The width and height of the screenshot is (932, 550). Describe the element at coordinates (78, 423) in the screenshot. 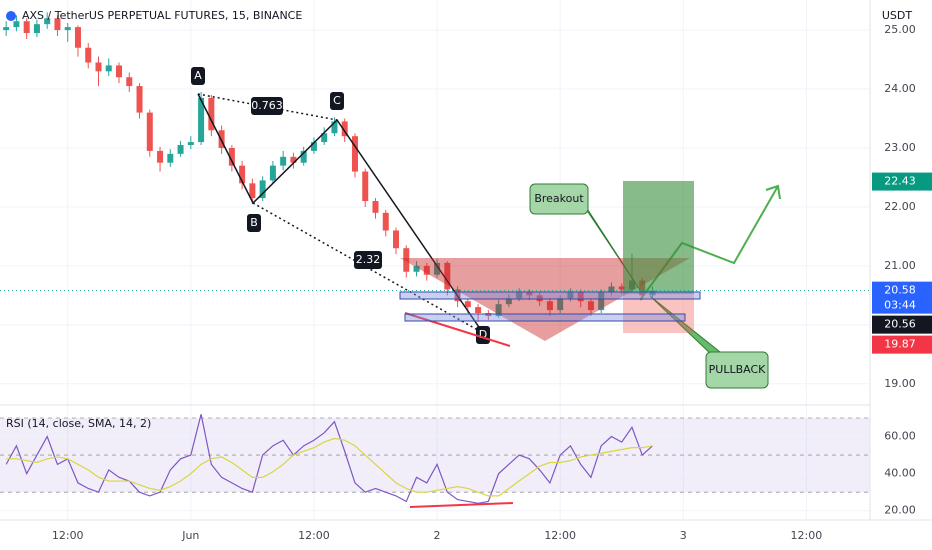

I see `rsi-title: RSI (14, close, SMA, 14, 2)` at that location.